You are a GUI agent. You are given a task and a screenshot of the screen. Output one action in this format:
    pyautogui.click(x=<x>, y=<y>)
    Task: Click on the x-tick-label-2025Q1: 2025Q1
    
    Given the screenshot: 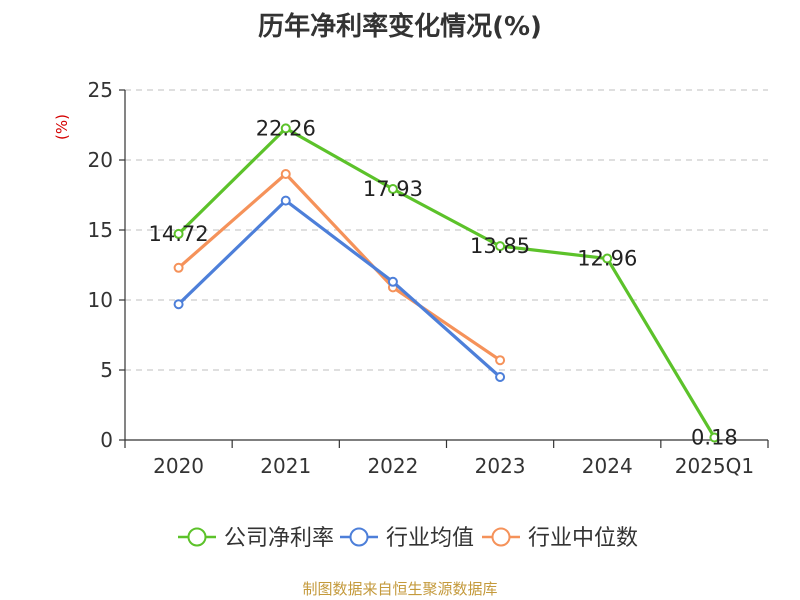 What is the action you would take?
    pyautogui.click(x=714, y=466)
    